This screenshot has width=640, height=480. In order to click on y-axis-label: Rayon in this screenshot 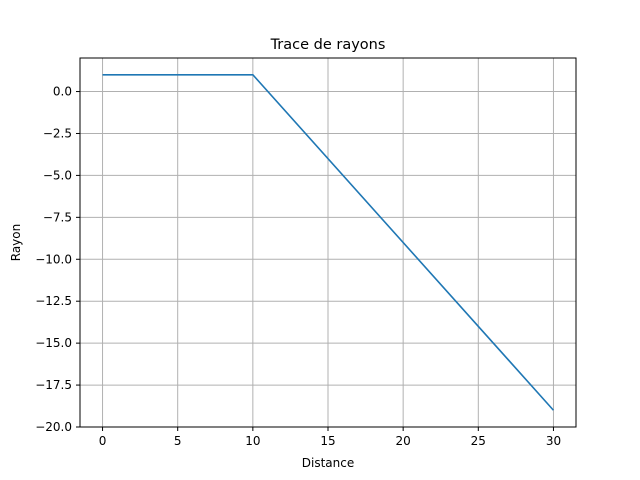, I will do `click(16, 242)`.